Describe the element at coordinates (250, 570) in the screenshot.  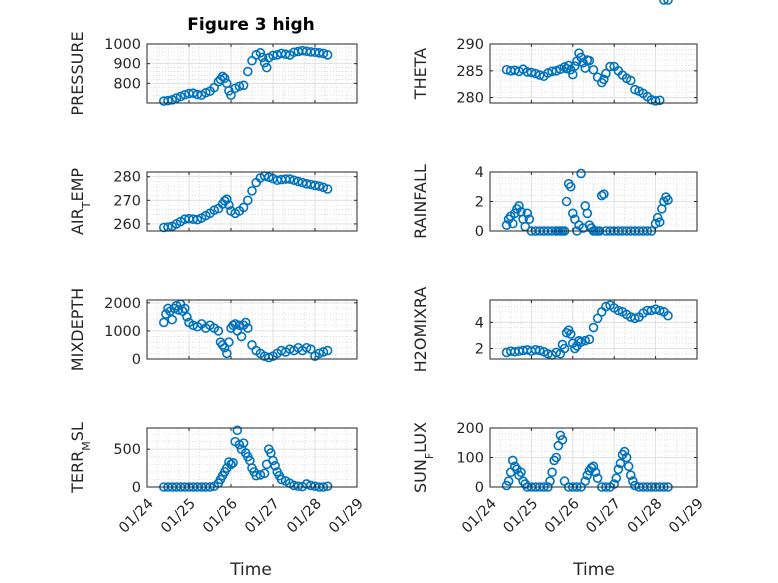
I see `x-axis-label-left: Time` at that location.